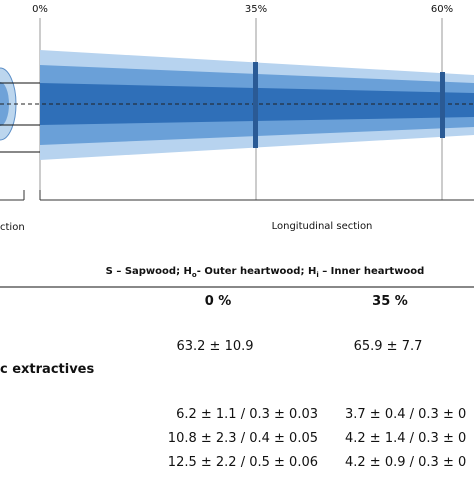  Describe the element at coordinates (442, 9) in the screenshot. I see `position: 60%` at that location.